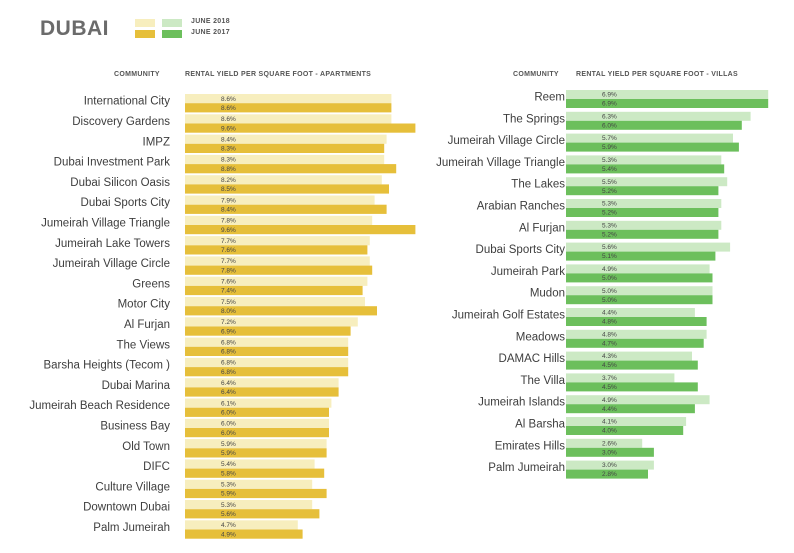  What do you see at coordinates (609, 474) in the screenshot?
I see `villa-value-label: 2.8%` at bounding box center [609, 474].